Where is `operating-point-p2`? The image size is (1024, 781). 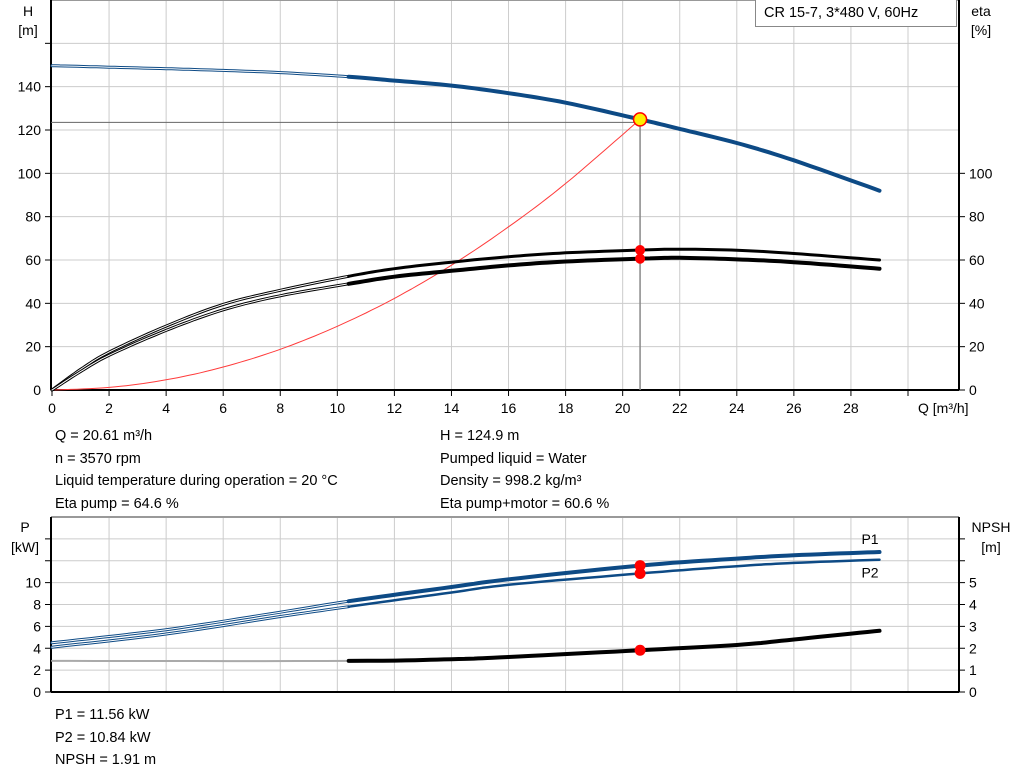
operating-point-p2 is located at coordinates (640, 573).